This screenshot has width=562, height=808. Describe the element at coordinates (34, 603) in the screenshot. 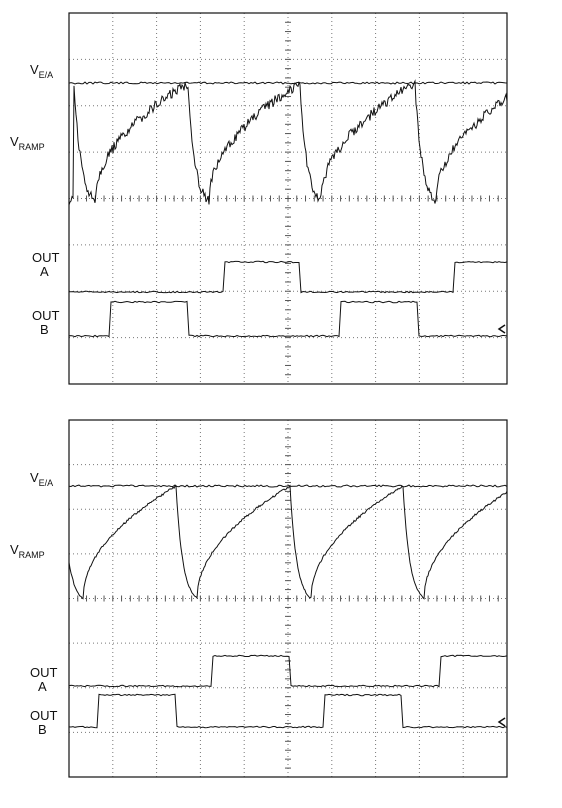

I see `panel-2-labels: VE/A VRAMP OUT A OUT B` at that location.